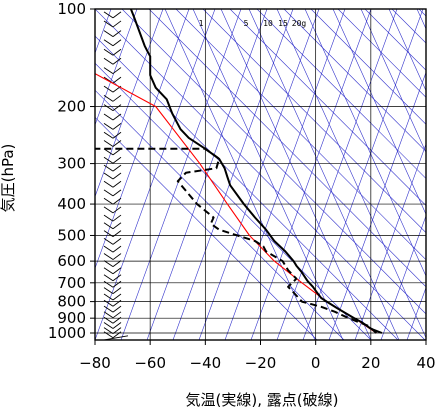 The height and width of the screenshot is (411, 436). Describe the element at coordinates (316, 363) in the screenshot. I see `x-tick-label: 0` at that location.